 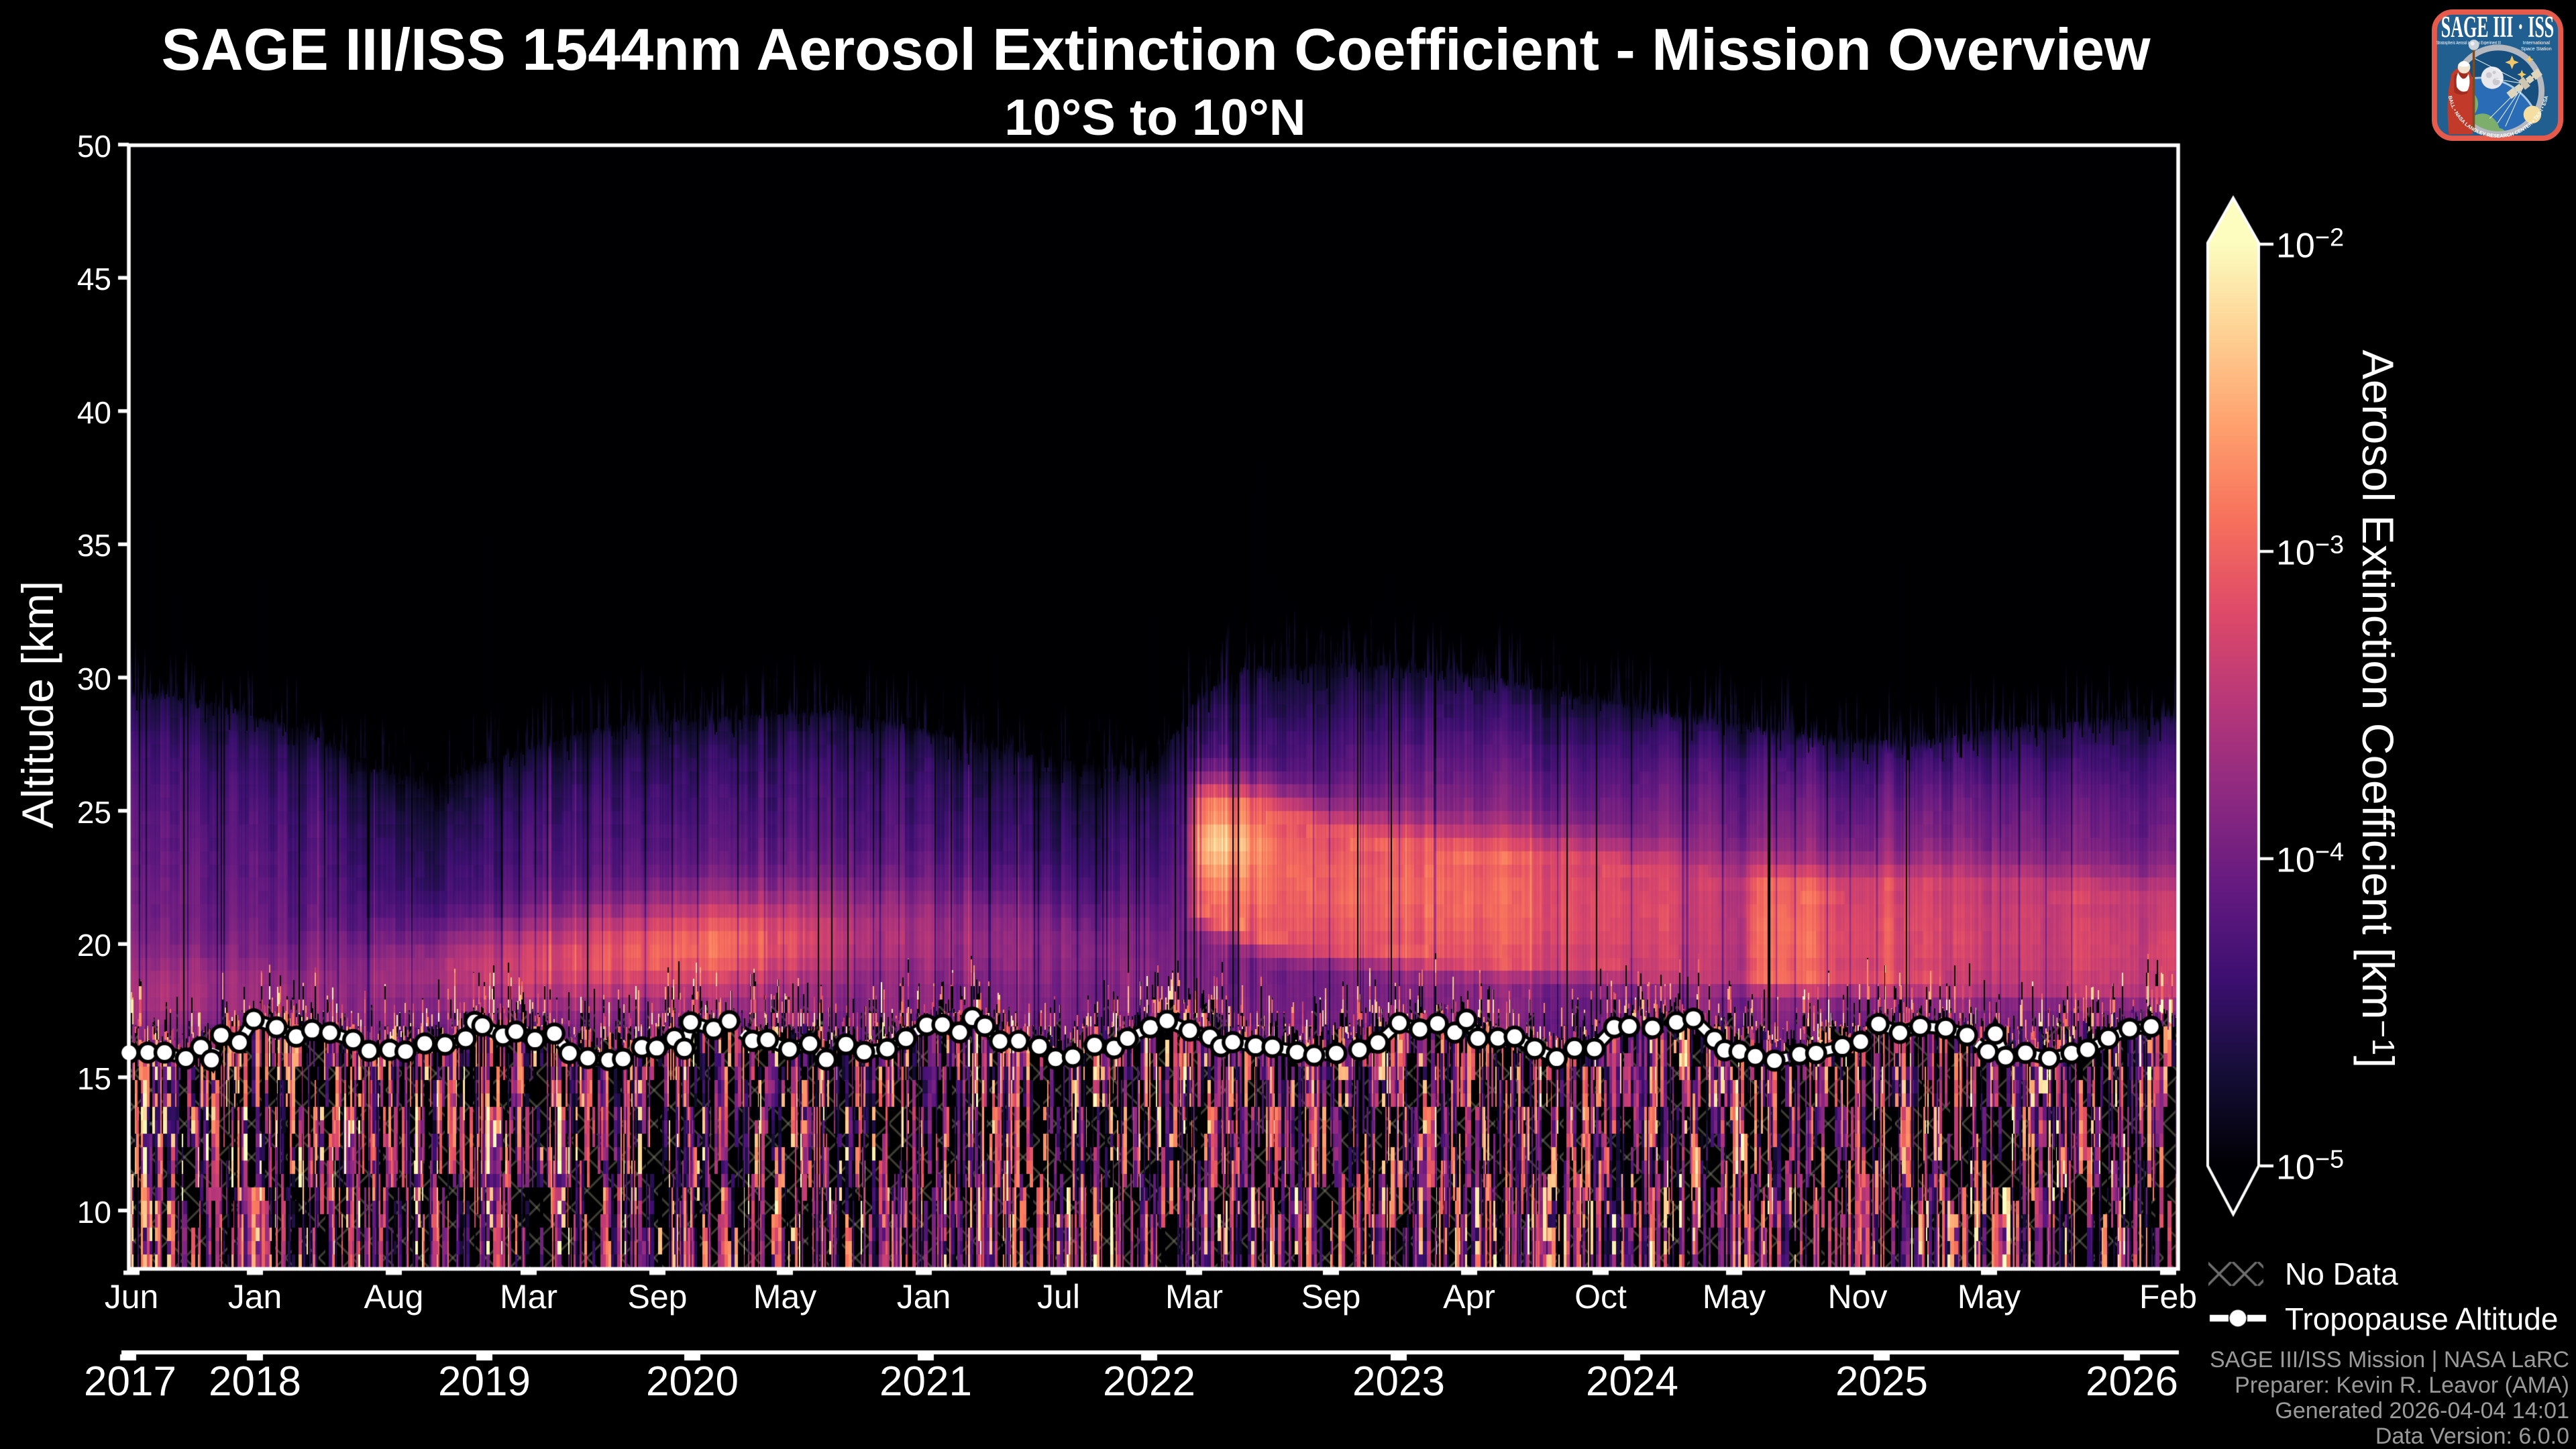 What do you see at coordinates (2498, 27) in the screenshot?
I see `svg-text: SAGE III · ISS` at bounding box center [2498, 27].